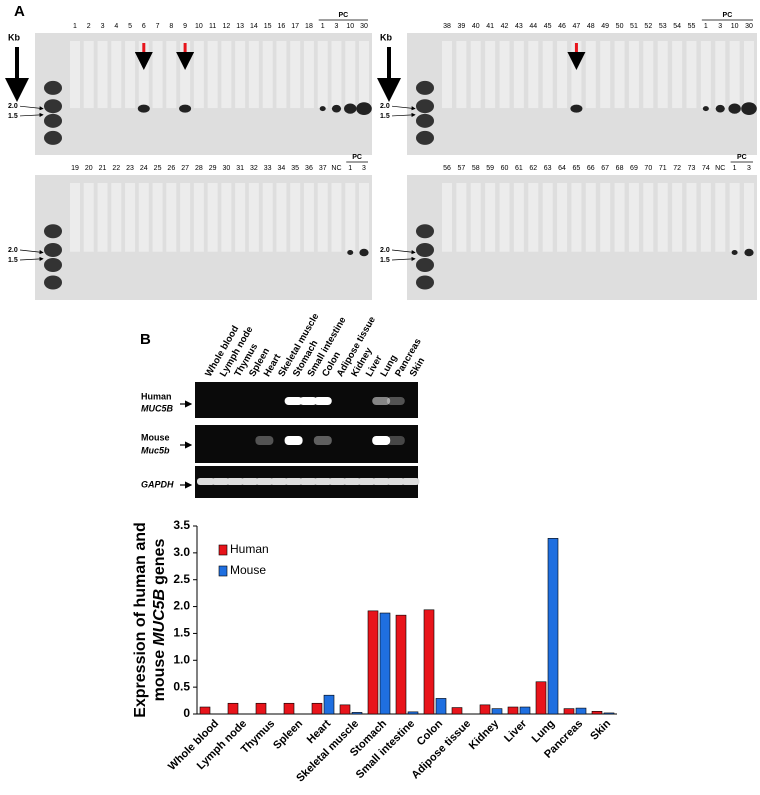 This screenshot has width=760, height=795. I want to click on lane-label: 13, so click(240, 26).